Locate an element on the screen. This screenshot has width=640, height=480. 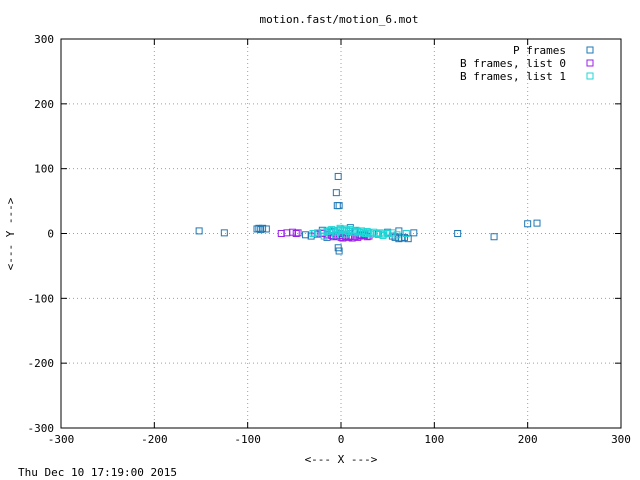
data-points is located at coordinates (368, 213).